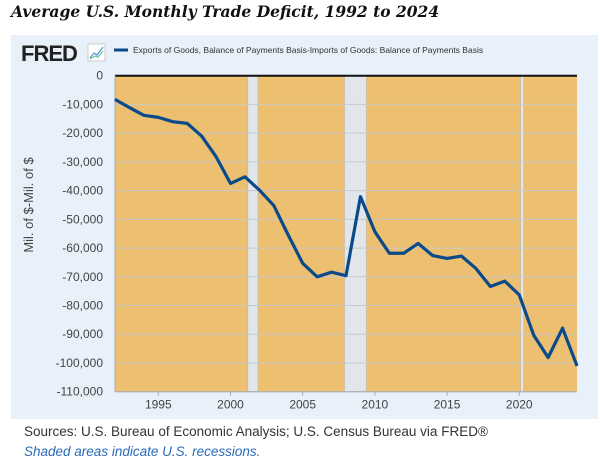 The height and width of the screenshot is (464, 600). What do you see at coordinates (82, 162) in the screenshot?
I see `y-tick-label: -30,000` at bounding box center [82, 162].